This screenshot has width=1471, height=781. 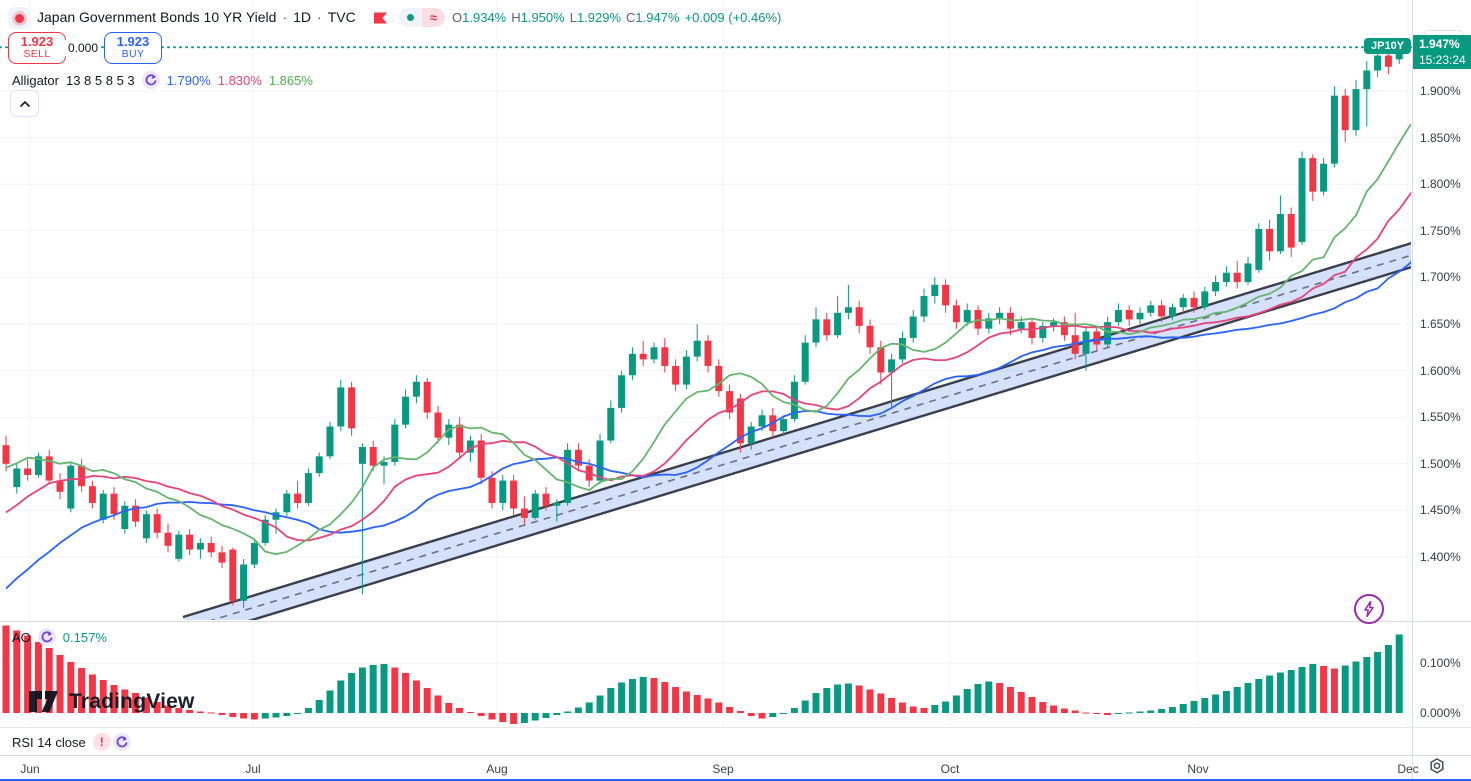 What do you see at coordinates (132, 701) in the screenshot?
I see `watermark-text: TradingView` at bounding box center [132, 701].